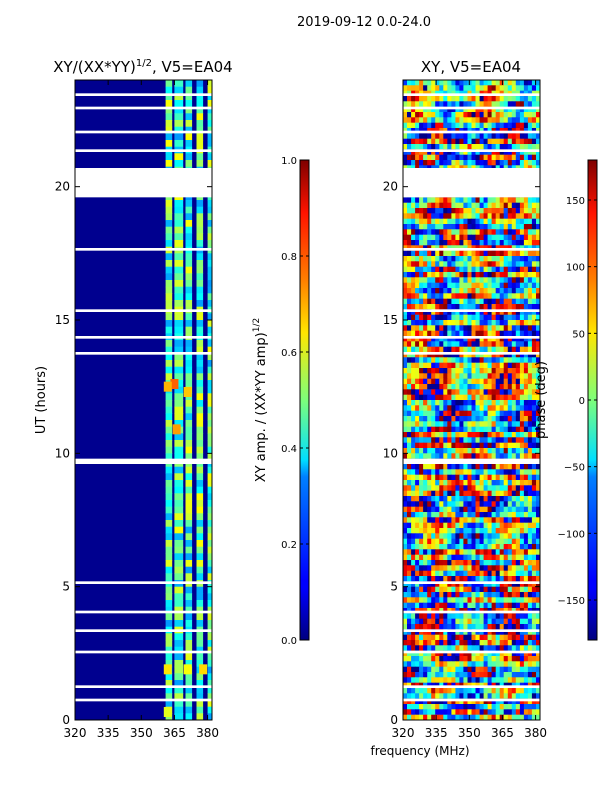 The height and width of the screenshot is (800, 600). Describe the element at coordinates (394, 587) in the screenshot. I see `y-tick-label: 5` at that location.